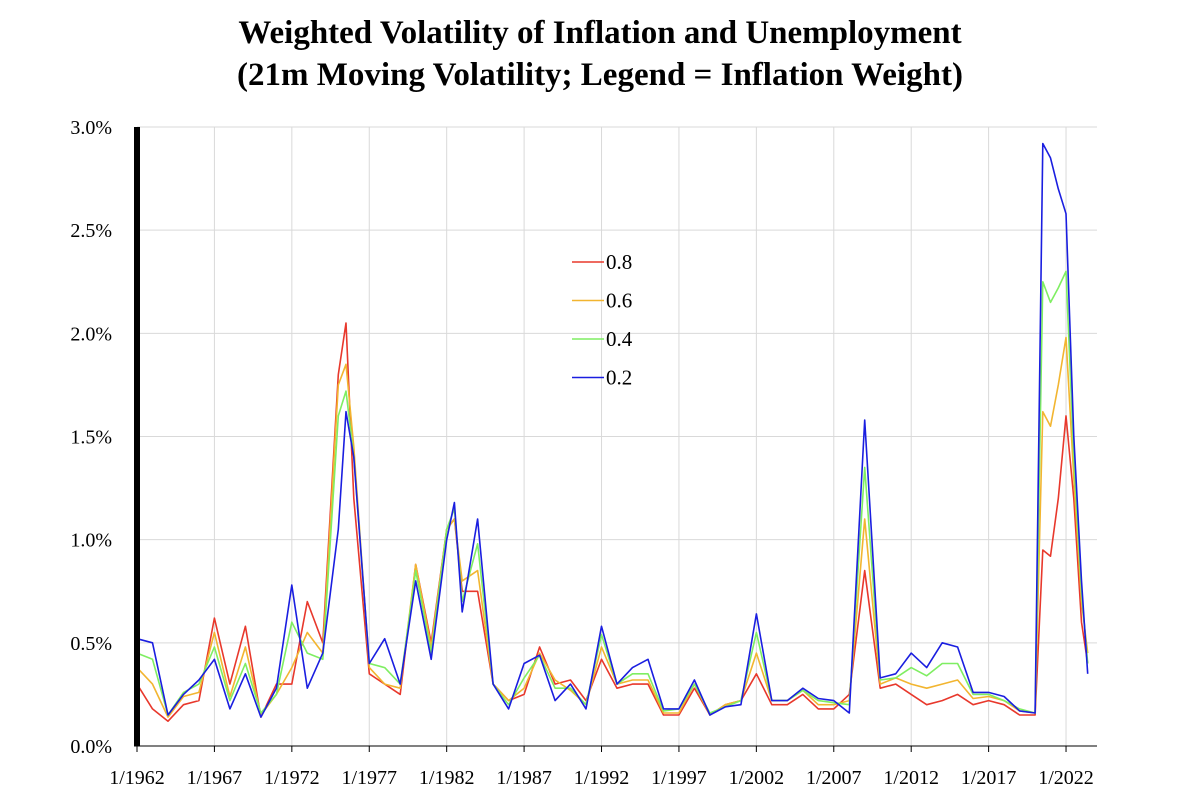  I want to click on x-tick-label: 1/2017, so click(989, 778).